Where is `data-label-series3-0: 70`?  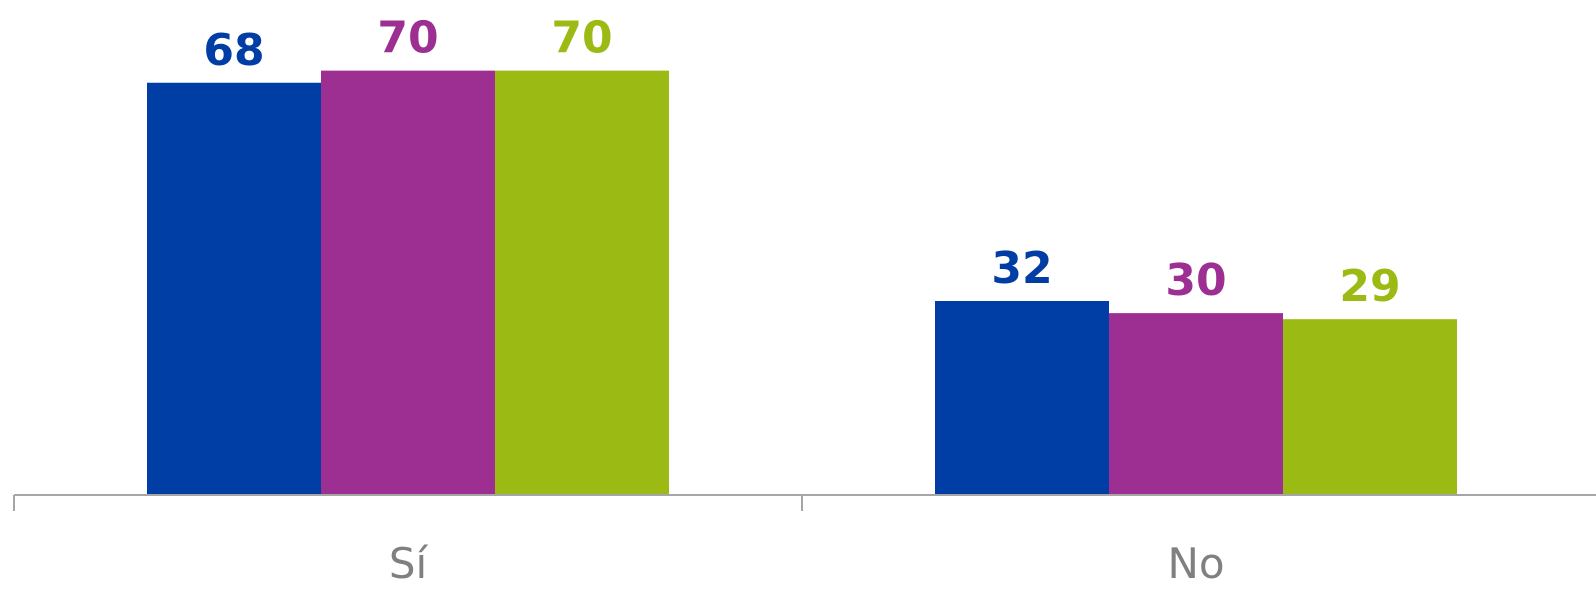
data-label-series3-0: 70 is located at coordinates (581, 38).